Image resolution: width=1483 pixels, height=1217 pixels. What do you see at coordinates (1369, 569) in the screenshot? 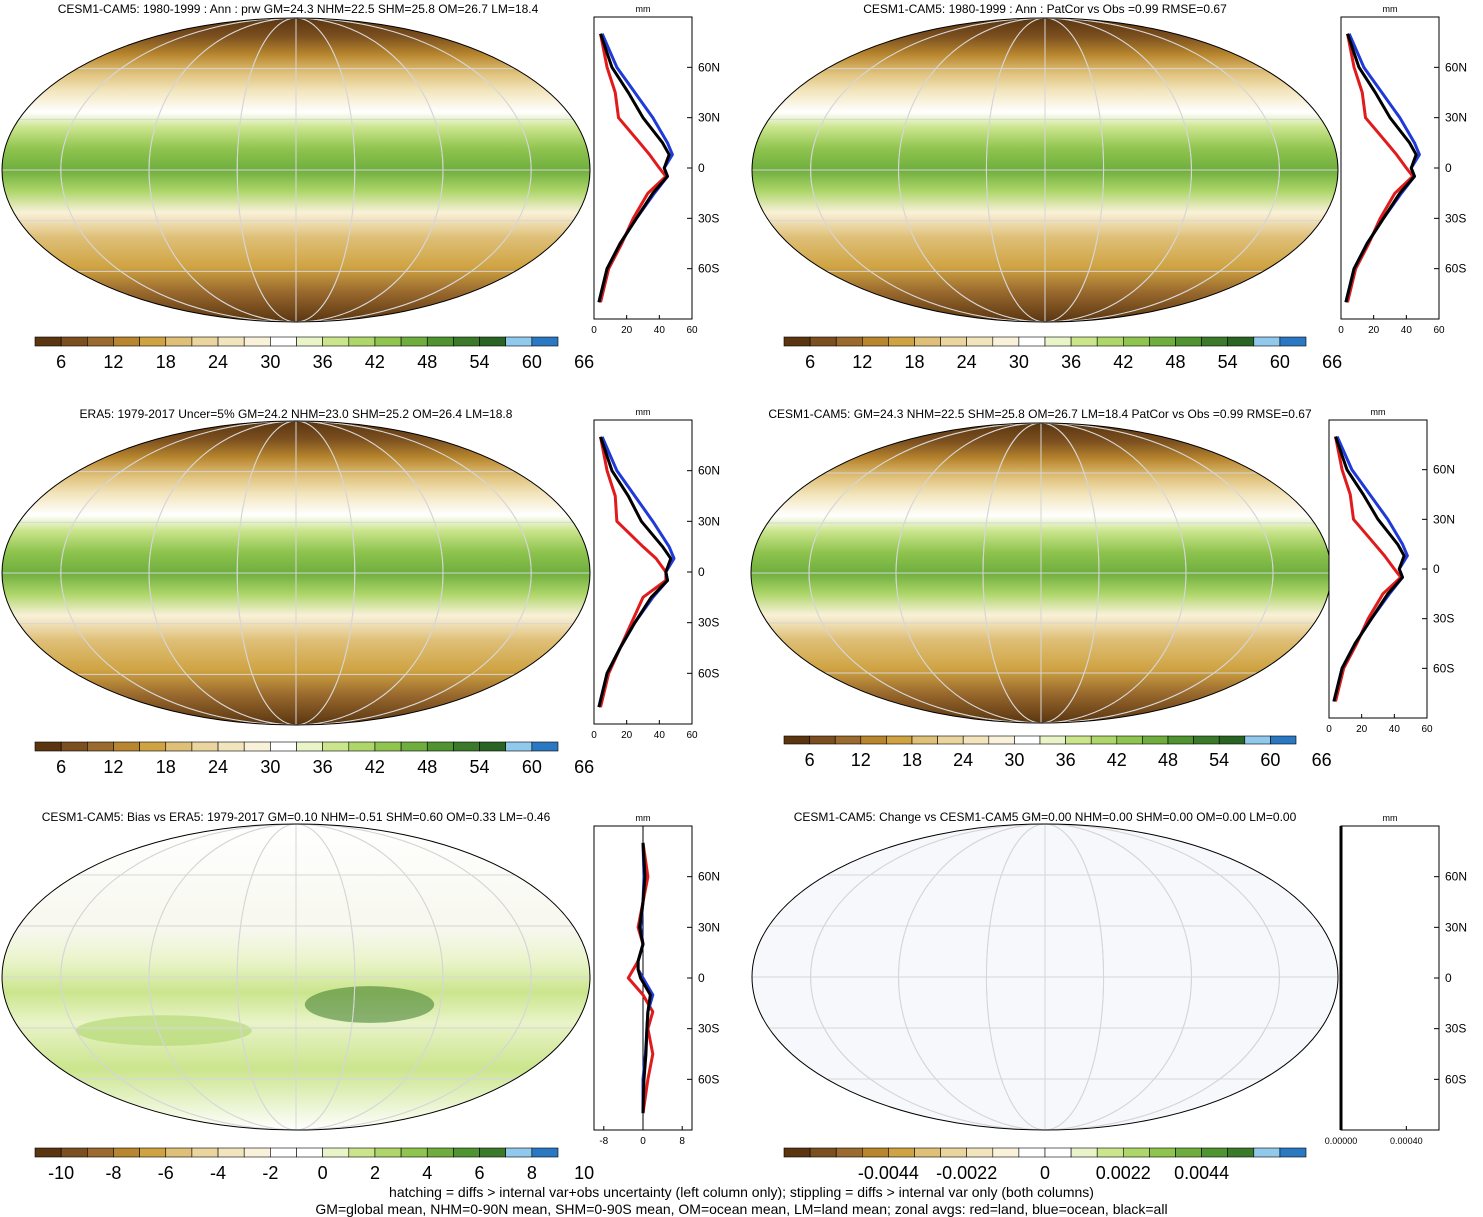
I see `zonal-series-all` at bounding box center [1369, 569].